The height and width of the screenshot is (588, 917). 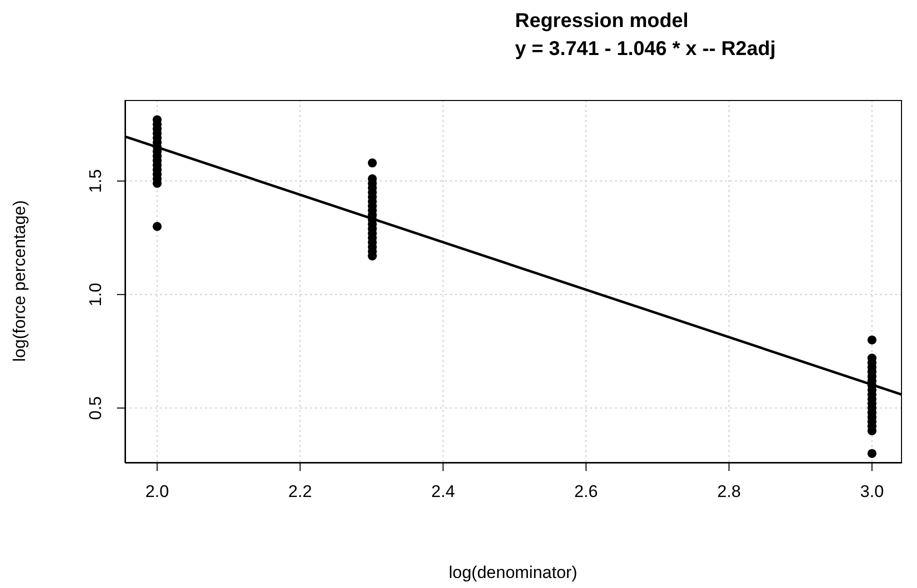 What do you see at coordinates (157, 492) in the screenshot?
I see `x-tick-label: 2.0` at bounding box center [157, 492].